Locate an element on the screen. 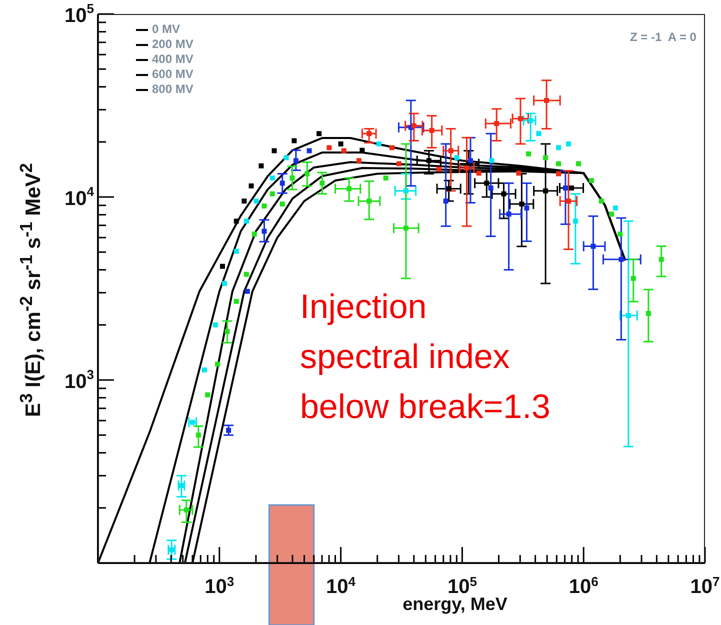 The image size is (721, 625). annotation: Z = -1 A = 0 is located at coordinates (664, 37).